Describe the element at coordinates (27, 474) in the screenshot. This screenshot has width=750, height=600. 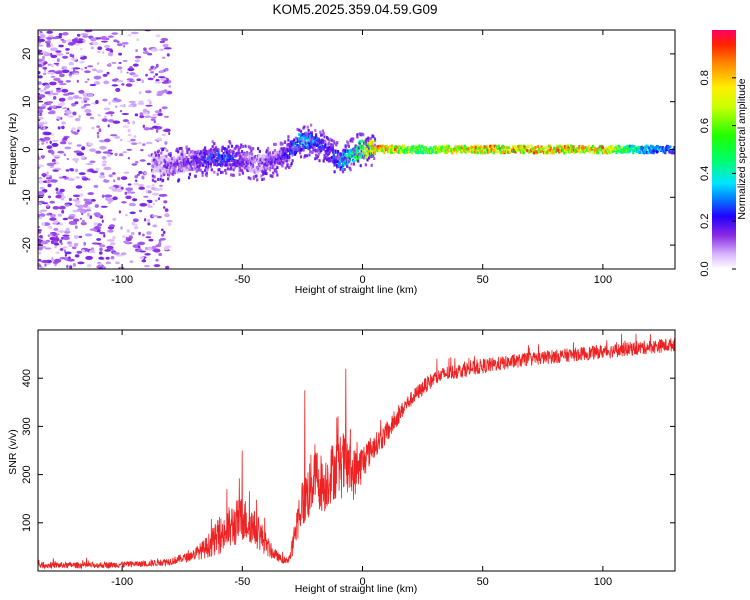
I see `snr-ytick-label: 200` at that location.